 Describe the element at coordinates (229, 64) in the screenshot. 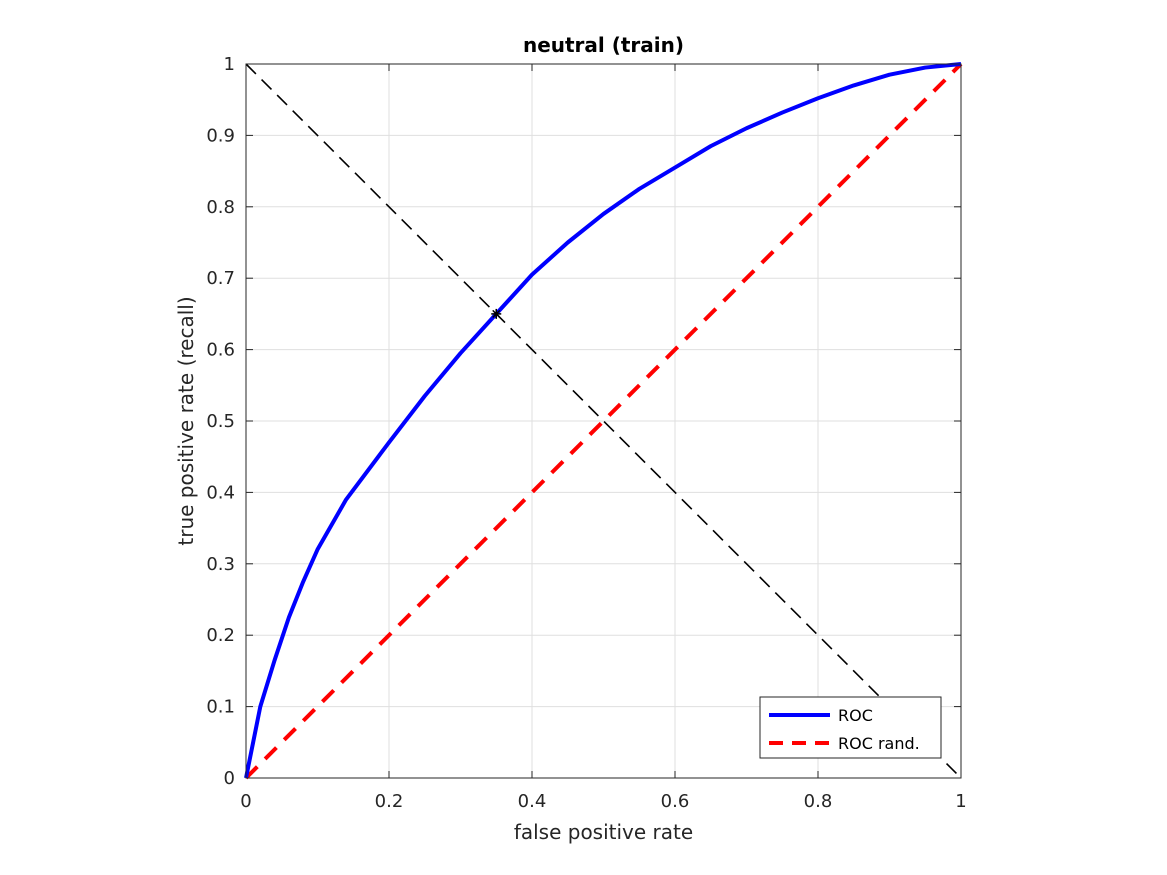

I see `y-tick-label: 1` at that location.